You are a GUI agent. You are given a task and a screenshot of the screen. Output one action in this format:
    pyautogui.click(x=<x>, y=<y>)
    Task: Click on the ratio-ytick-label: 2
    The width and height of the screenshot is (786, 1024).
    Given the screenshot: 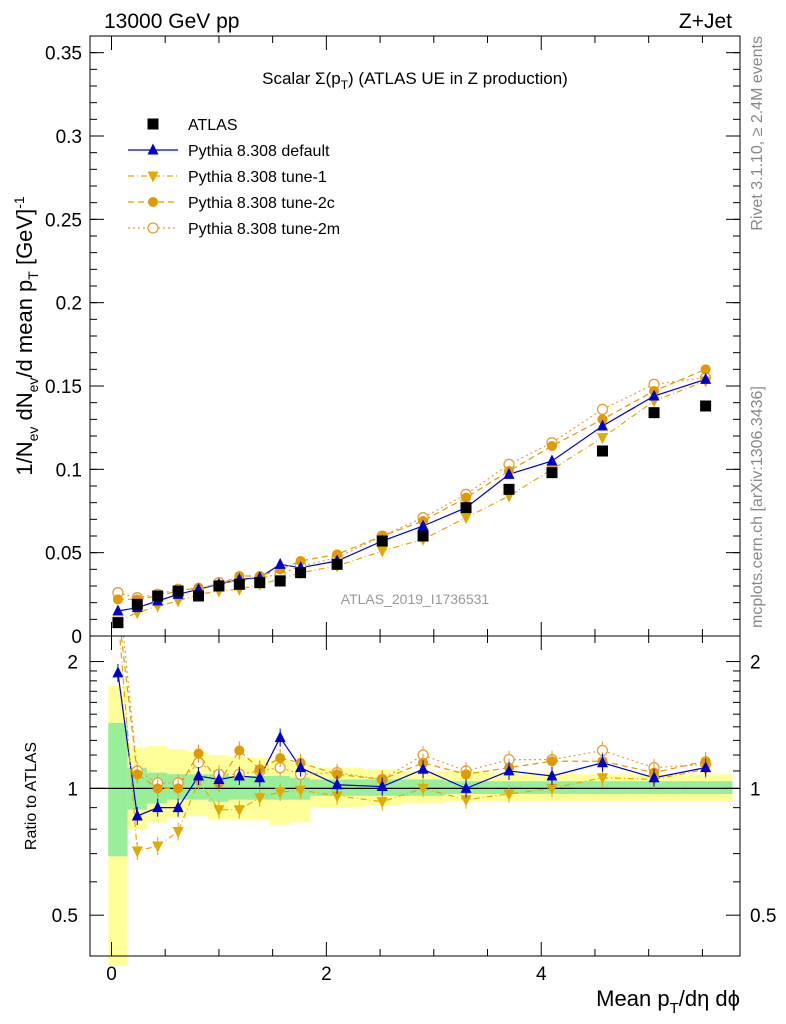 What is the action you would take?
    pyautogui.click(x=72, y=663)
    